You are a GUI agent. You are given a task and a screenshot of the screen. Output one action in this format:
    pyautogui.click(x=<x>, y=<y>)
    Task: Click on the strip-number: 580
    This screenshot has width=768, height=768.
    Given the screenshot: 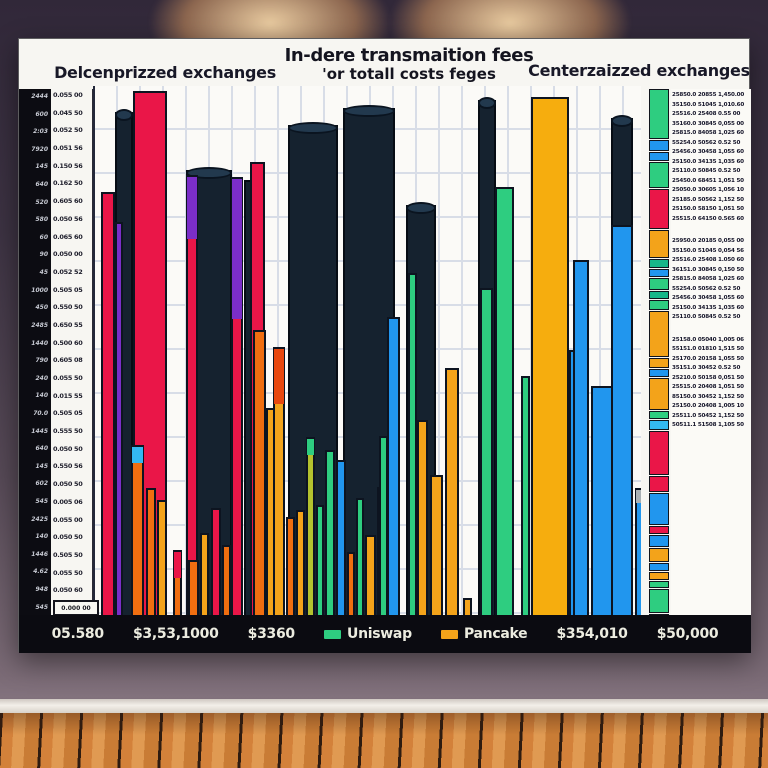 What is the action you would take?
    pyautogui.click(x=41, y=220)
    